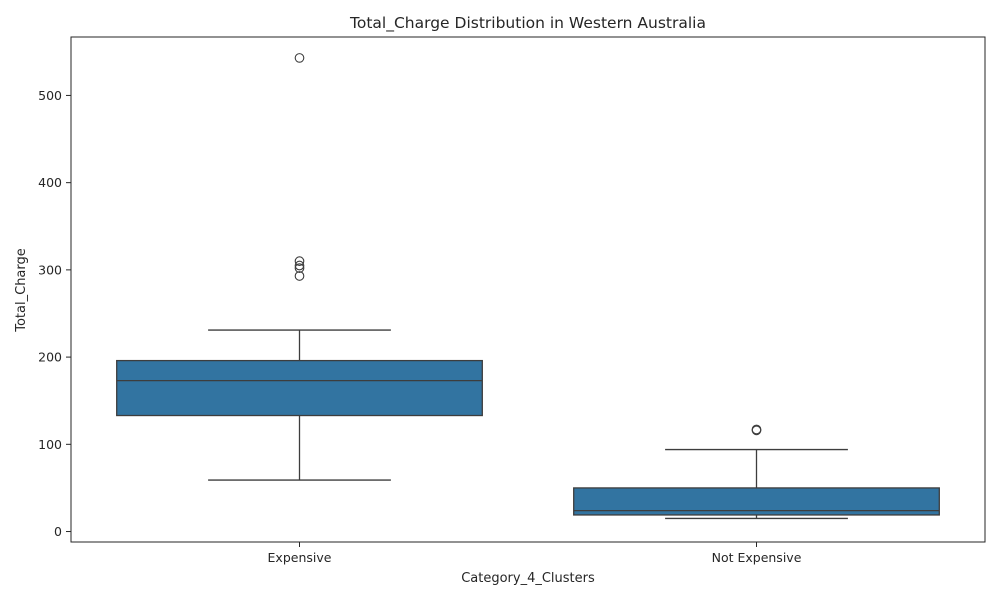 The width and height of the screenshot is (1000, 600). I want to click on x-tick-label: Not Expensive, so click(757, 557).